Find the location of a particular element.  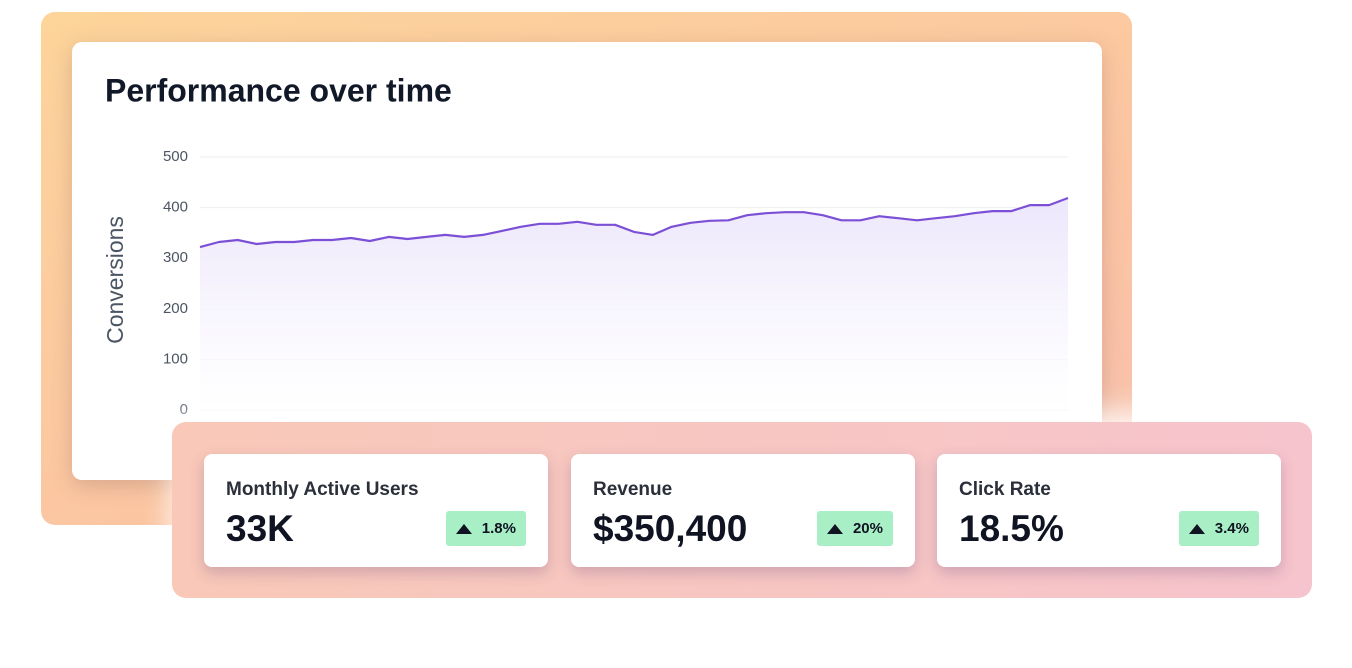

kpi-value: 18.5% is located at coordinates (1011, 528).